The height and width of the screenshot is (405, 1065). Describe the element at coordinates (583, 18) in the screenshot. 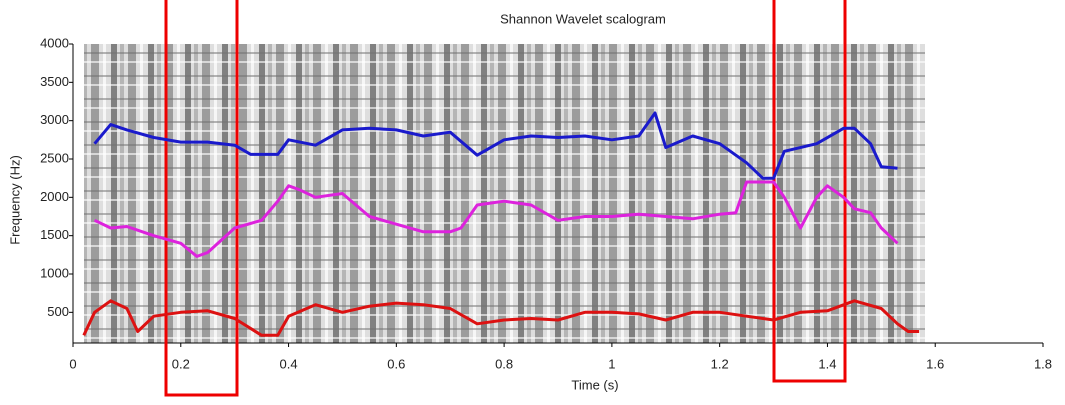

I see `chart-title: Shannon Wavelet scalogram` at that location.